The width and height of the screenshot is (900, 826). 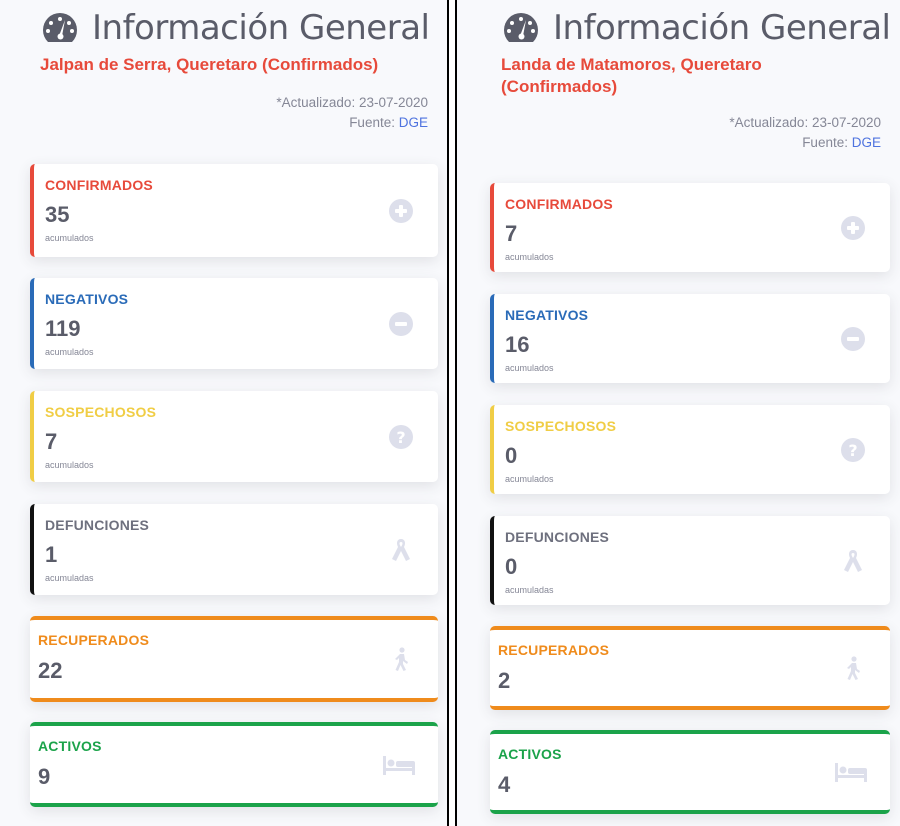 I want to click on card-value: 2, so click(x=504, y=680).